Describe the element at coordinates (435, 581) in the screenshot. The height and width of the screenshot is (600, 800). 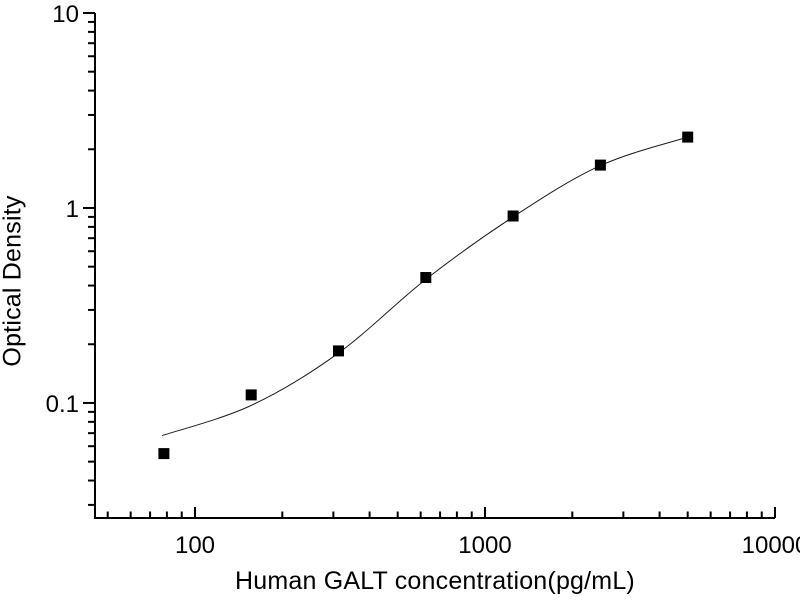
I see `x-axis-title: Human GALT concentration(pg/mL)` at that location.